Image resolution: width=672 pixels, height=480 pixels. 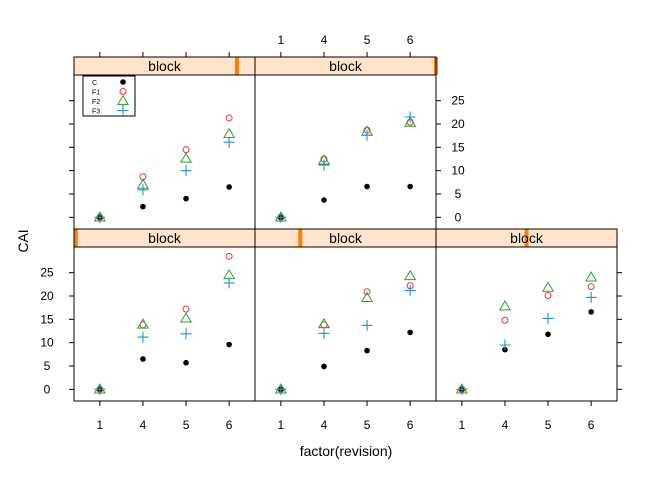 I want to click on legend-label: F2, so click(x=96, y=102).